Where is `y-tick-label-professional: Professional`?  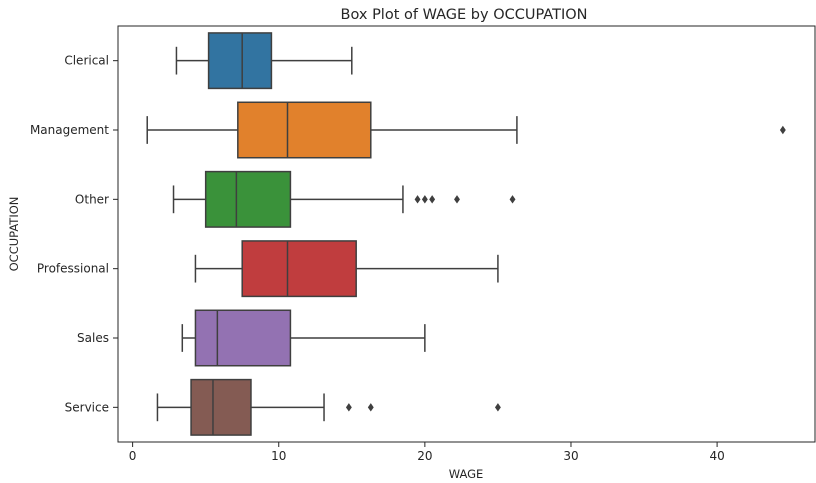 y-tick-label-professional: Professional is located at coordinates (73, 269).